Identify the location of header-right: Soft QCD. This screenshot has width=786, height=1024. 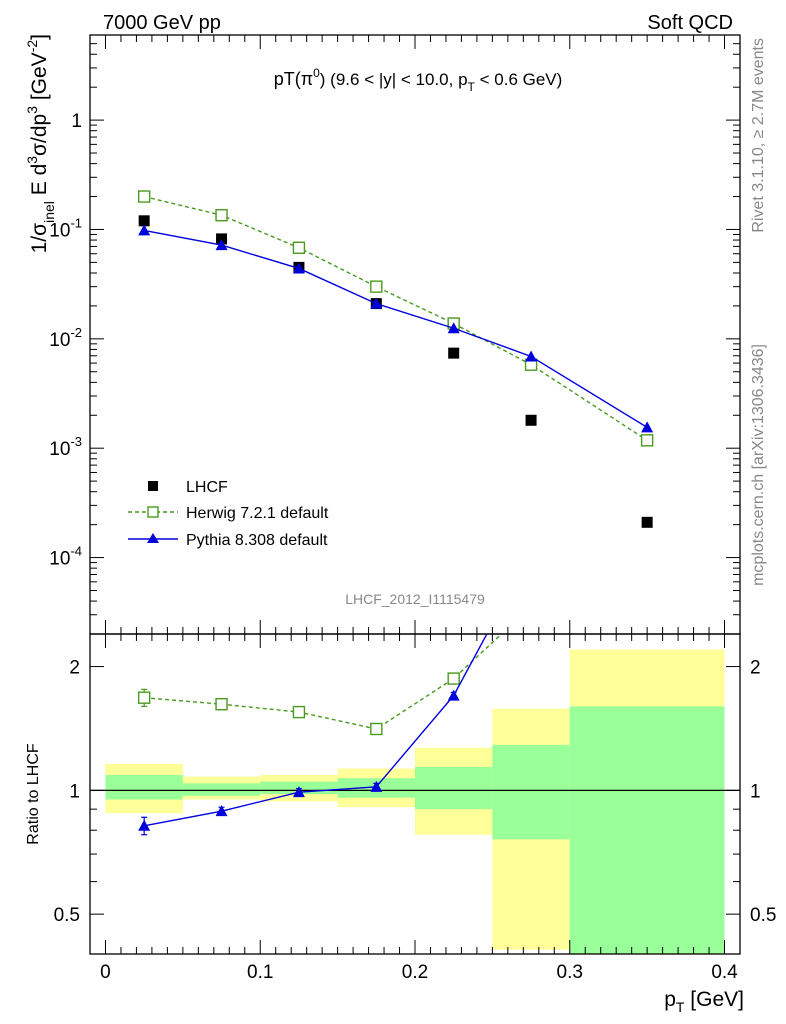
(690, 23).